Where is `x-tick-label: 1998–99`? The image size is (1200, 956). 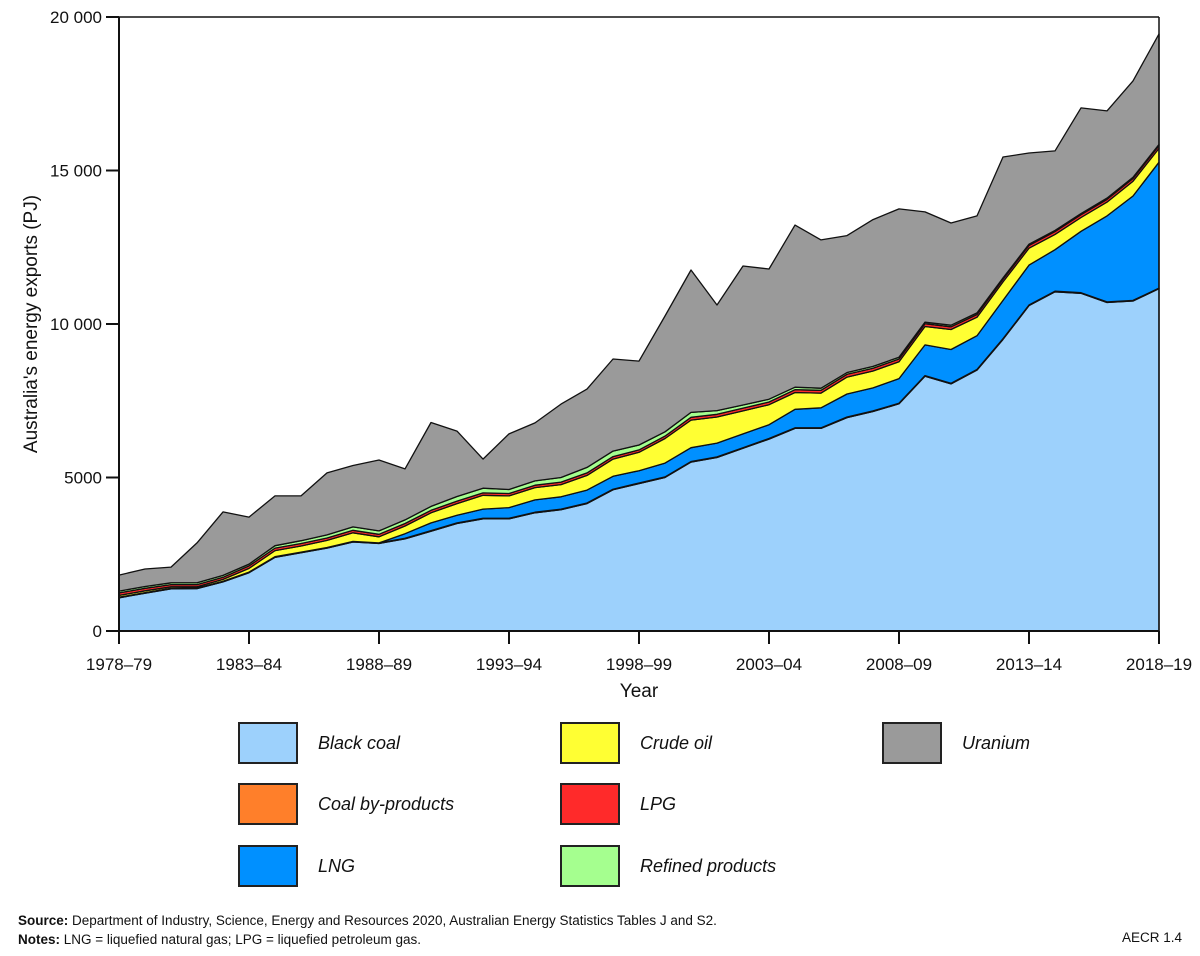 x-tick-label: 1998–99 is located at coordinates (639, 664).